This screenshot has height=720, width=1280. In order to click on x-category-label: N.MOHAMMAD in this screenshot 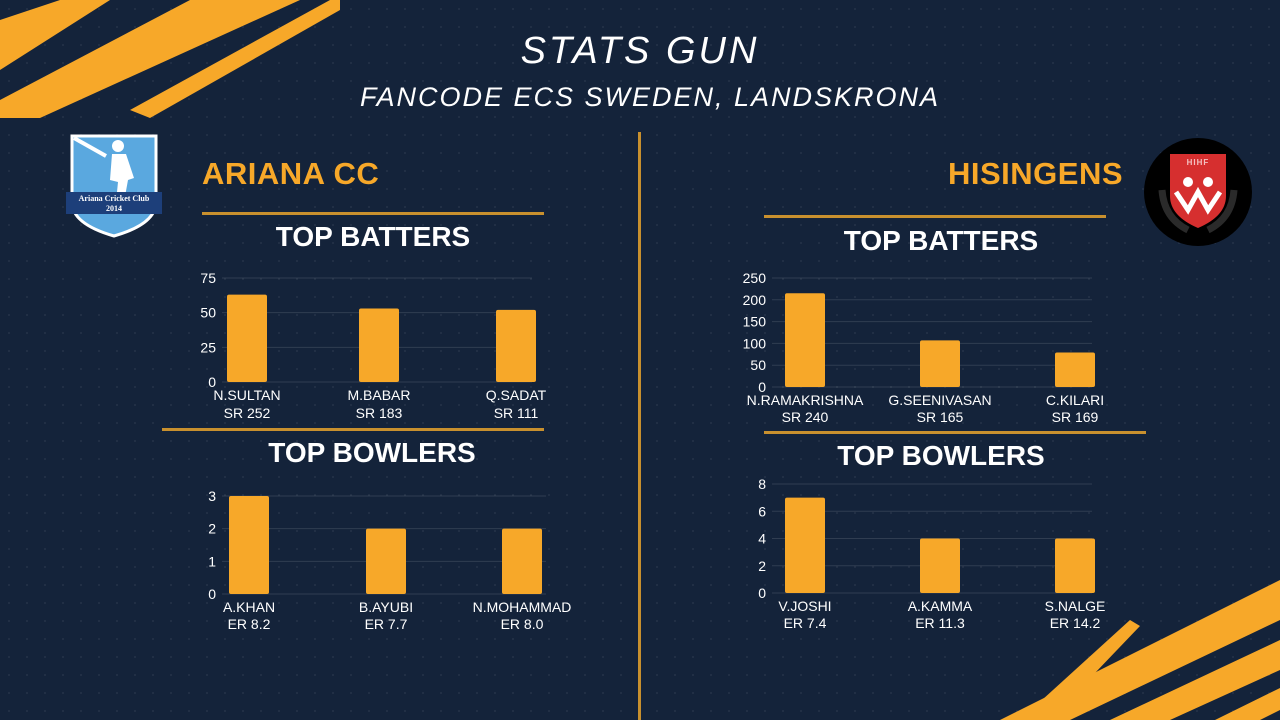, I will do `click(522, 607)`.